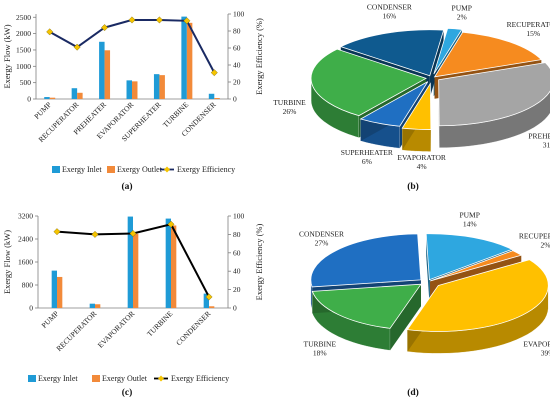 The image size is (550, 401). I want to click on pie-percent-pump: 2%, so click(462, 17).